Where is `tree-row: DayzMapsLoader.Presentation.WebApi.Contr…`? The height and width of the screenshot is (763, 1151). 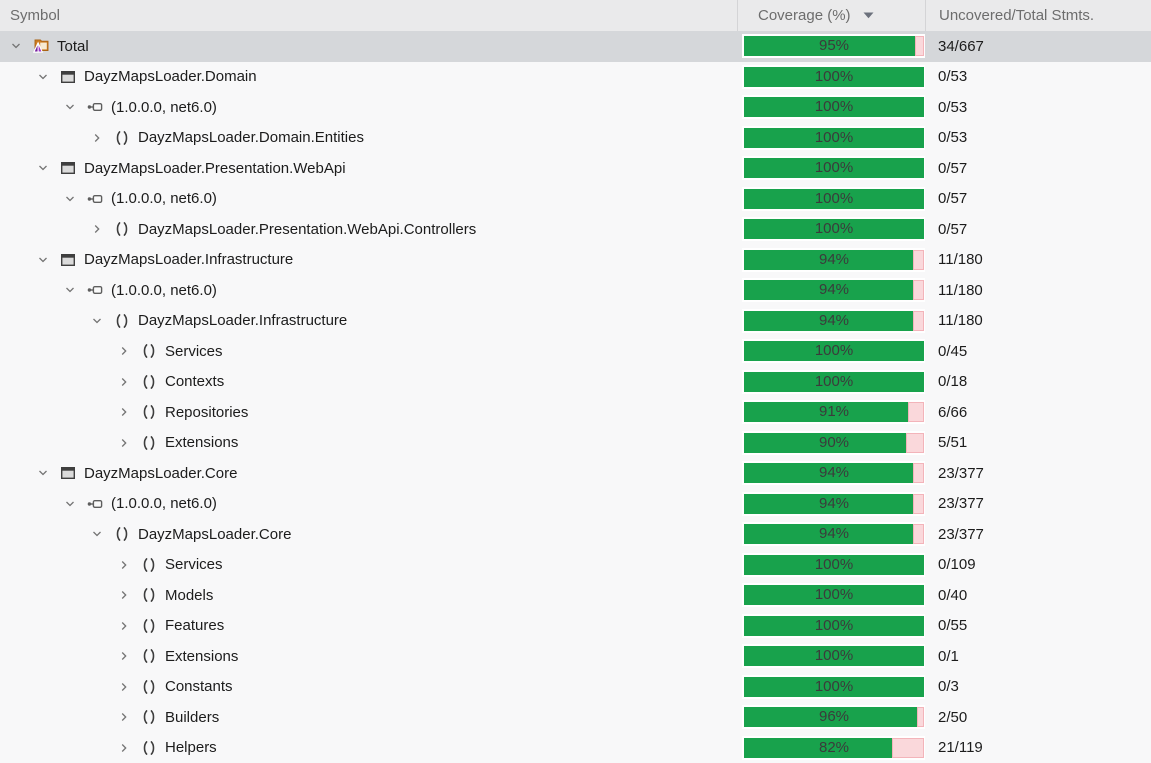 tree-row: DayzMapsLoader.Presentation.WebApi.Contr… is located at coordinates (575, 229).